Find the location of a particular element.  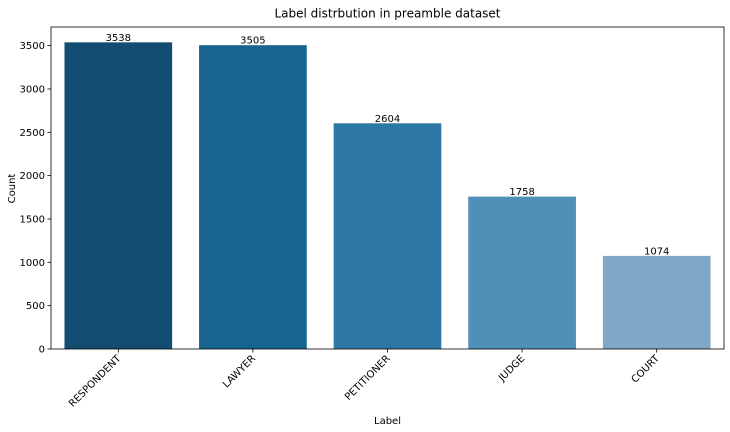

bar-petitioner is located at coordinates (387, 236).